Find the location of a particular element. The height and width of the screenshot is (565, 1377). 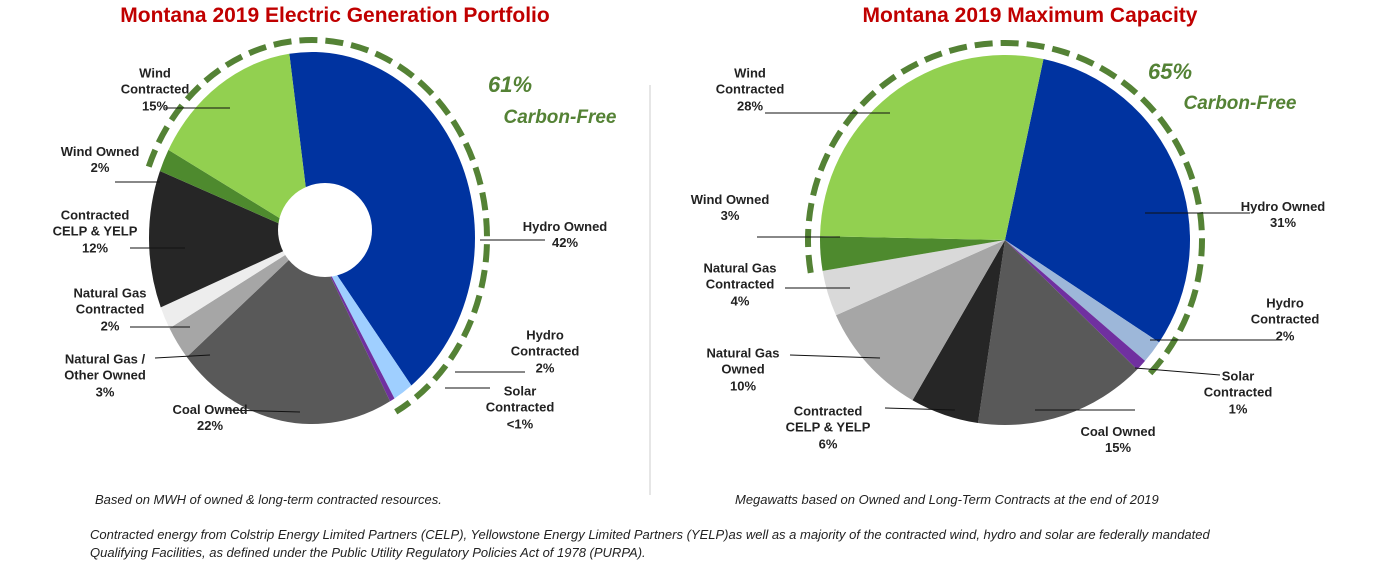

slice-label: Wind Owned 2% is located at coordinates (100, 160).